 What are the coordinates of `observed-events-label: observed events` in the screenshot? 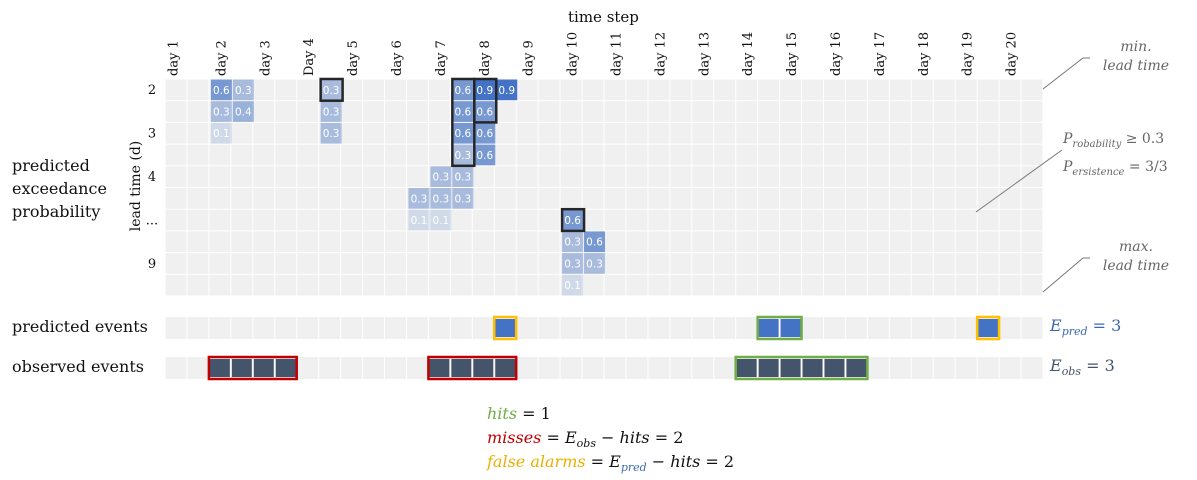 It's located at (78, 366).